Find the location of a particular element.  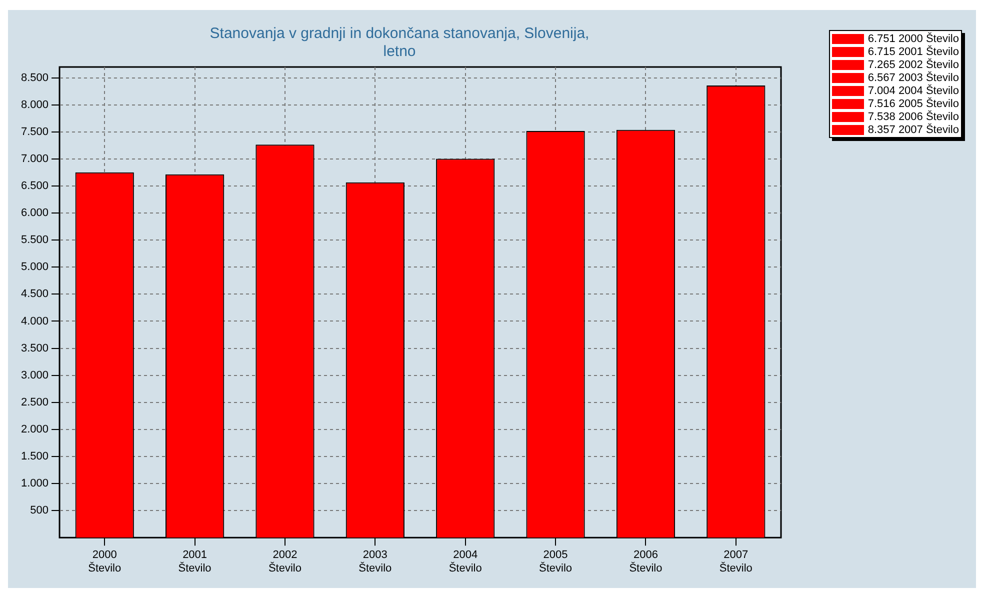

legend-label: 7.538 2006 Število is located at coordinates (913, 116).